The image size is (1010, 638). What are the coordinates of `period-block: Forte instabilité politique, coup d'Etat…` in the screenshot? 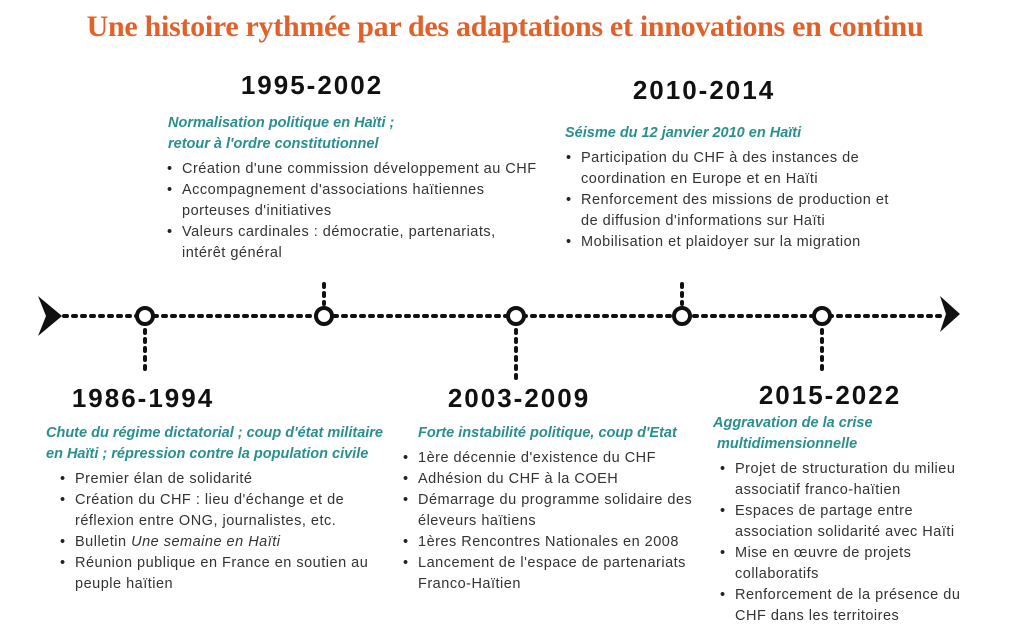 It's located at (553, 509).